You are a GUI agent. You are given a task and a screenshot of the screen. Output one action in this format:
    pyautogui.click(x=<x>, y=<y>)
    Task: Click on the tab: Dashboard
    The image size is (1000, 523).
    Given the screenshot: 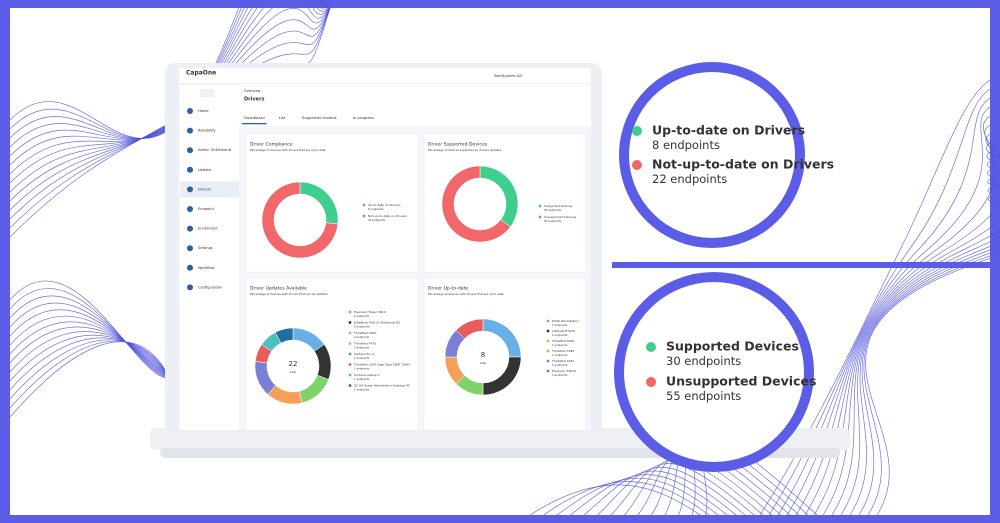 What is the action you would take?
    pyautogui.click(x=254, y=117)
    